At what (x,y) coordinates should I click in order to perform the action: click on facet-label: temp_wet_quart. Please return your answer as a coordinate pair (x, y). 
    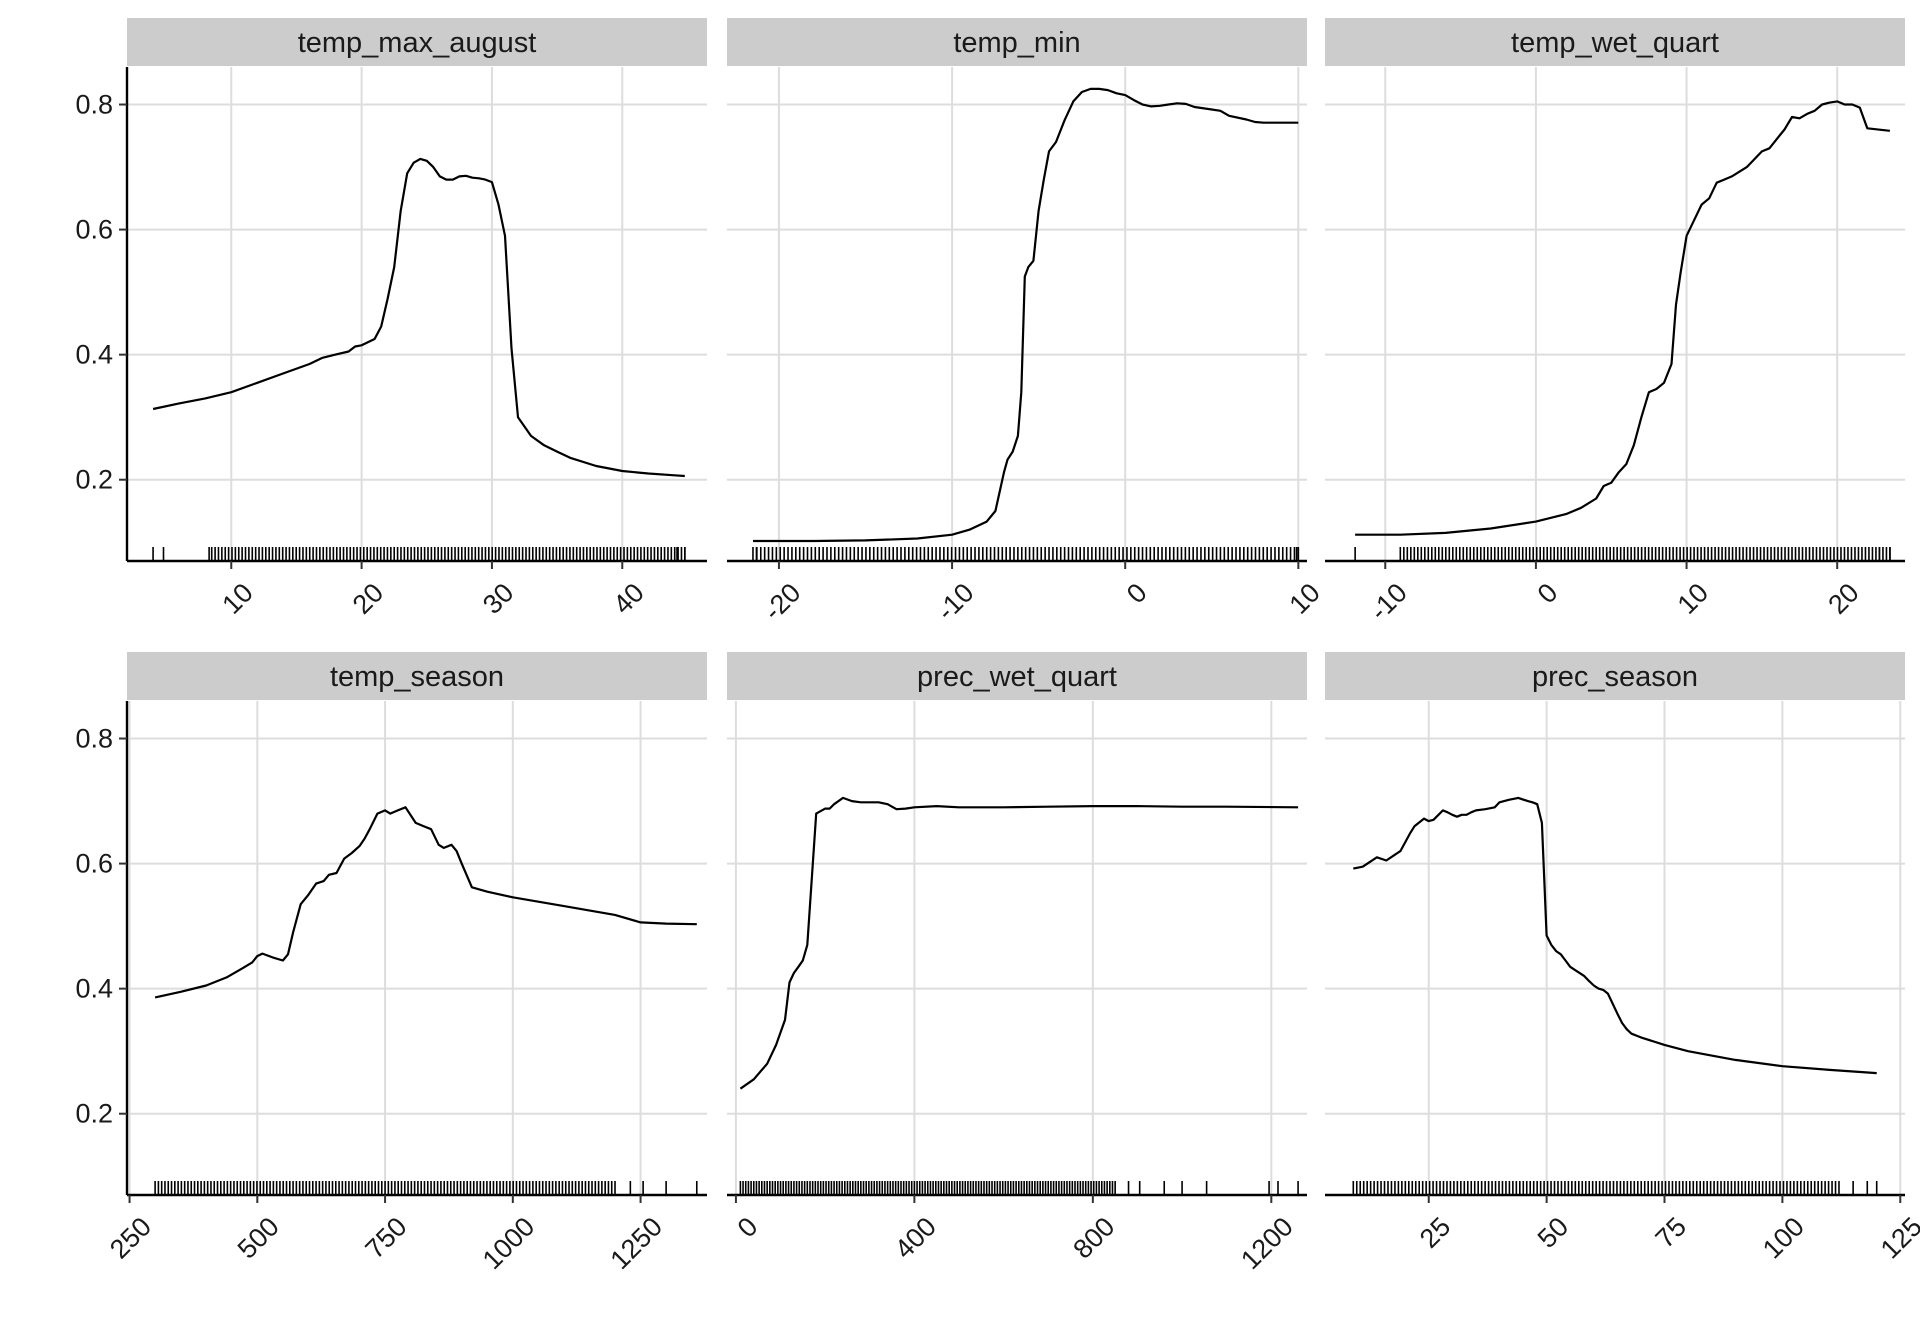
    Looking at the image, I should click on (1615, 43).